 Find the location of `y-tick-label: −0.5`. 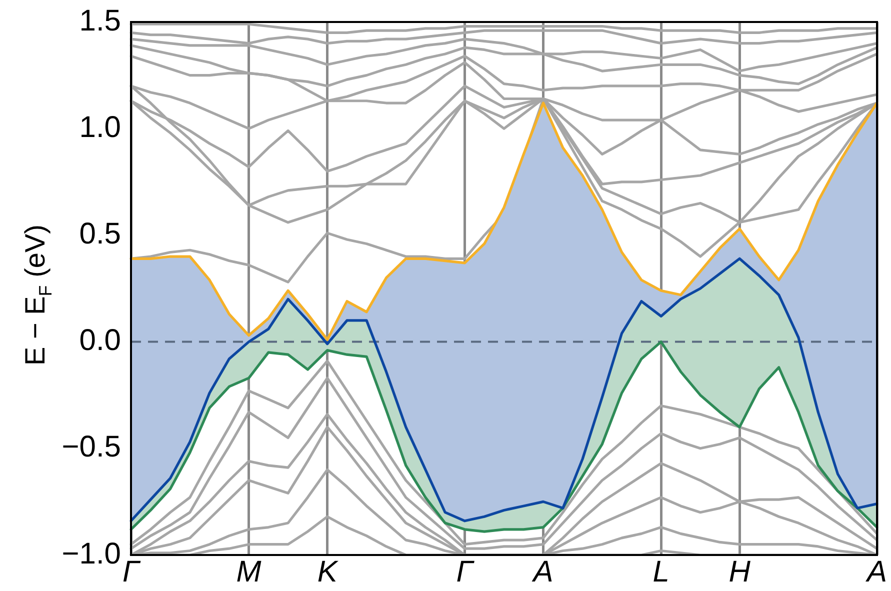

y-tick-label: −0.5 is located at coordinates (91, 447).